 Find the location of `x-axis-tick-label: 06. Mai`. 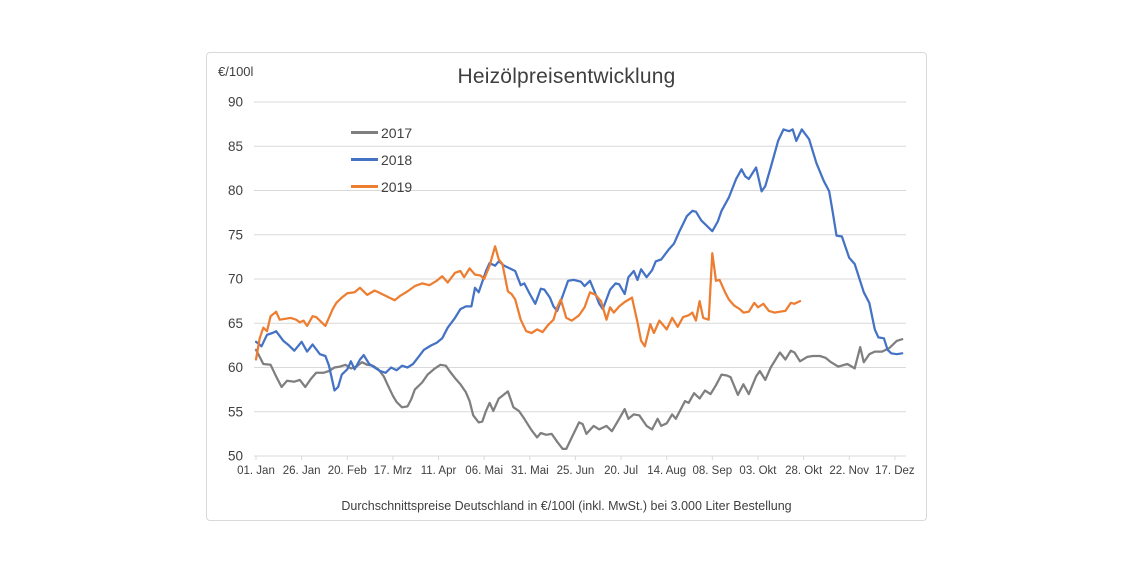

x-axis-tick-label: 06. Mai is located at coordinates (484, 471).